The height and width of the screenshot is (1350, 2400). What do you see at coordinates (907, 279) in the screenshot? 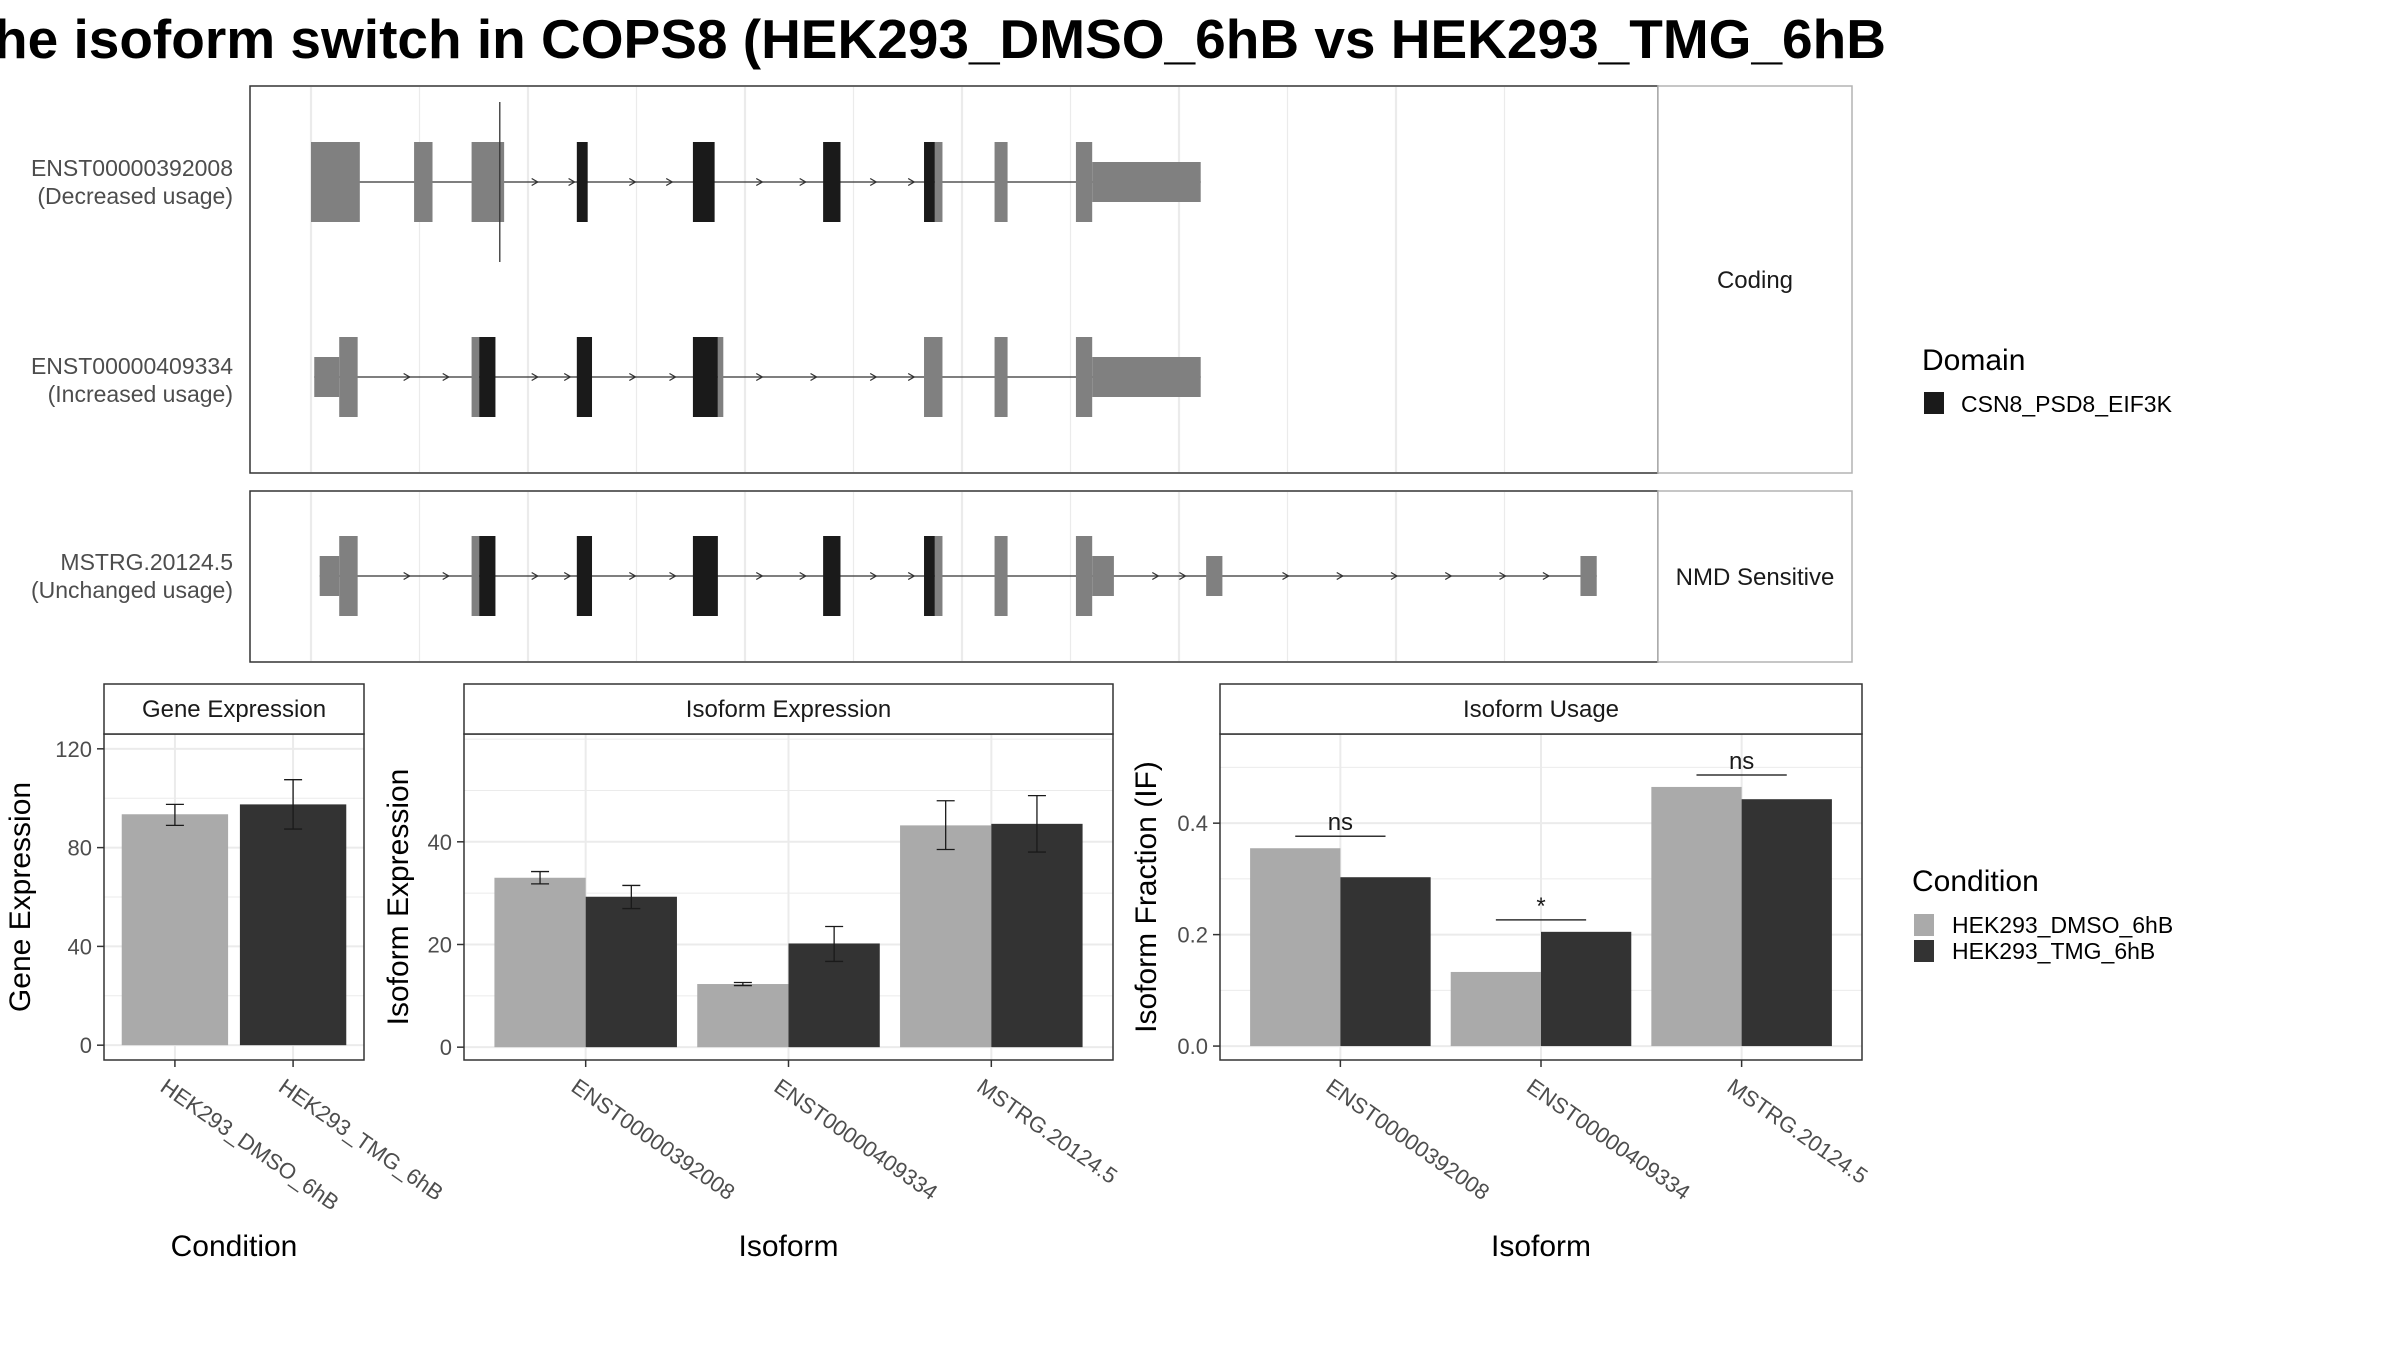
I see `coding-panel-gridlines` at bounding box center [907, 279].